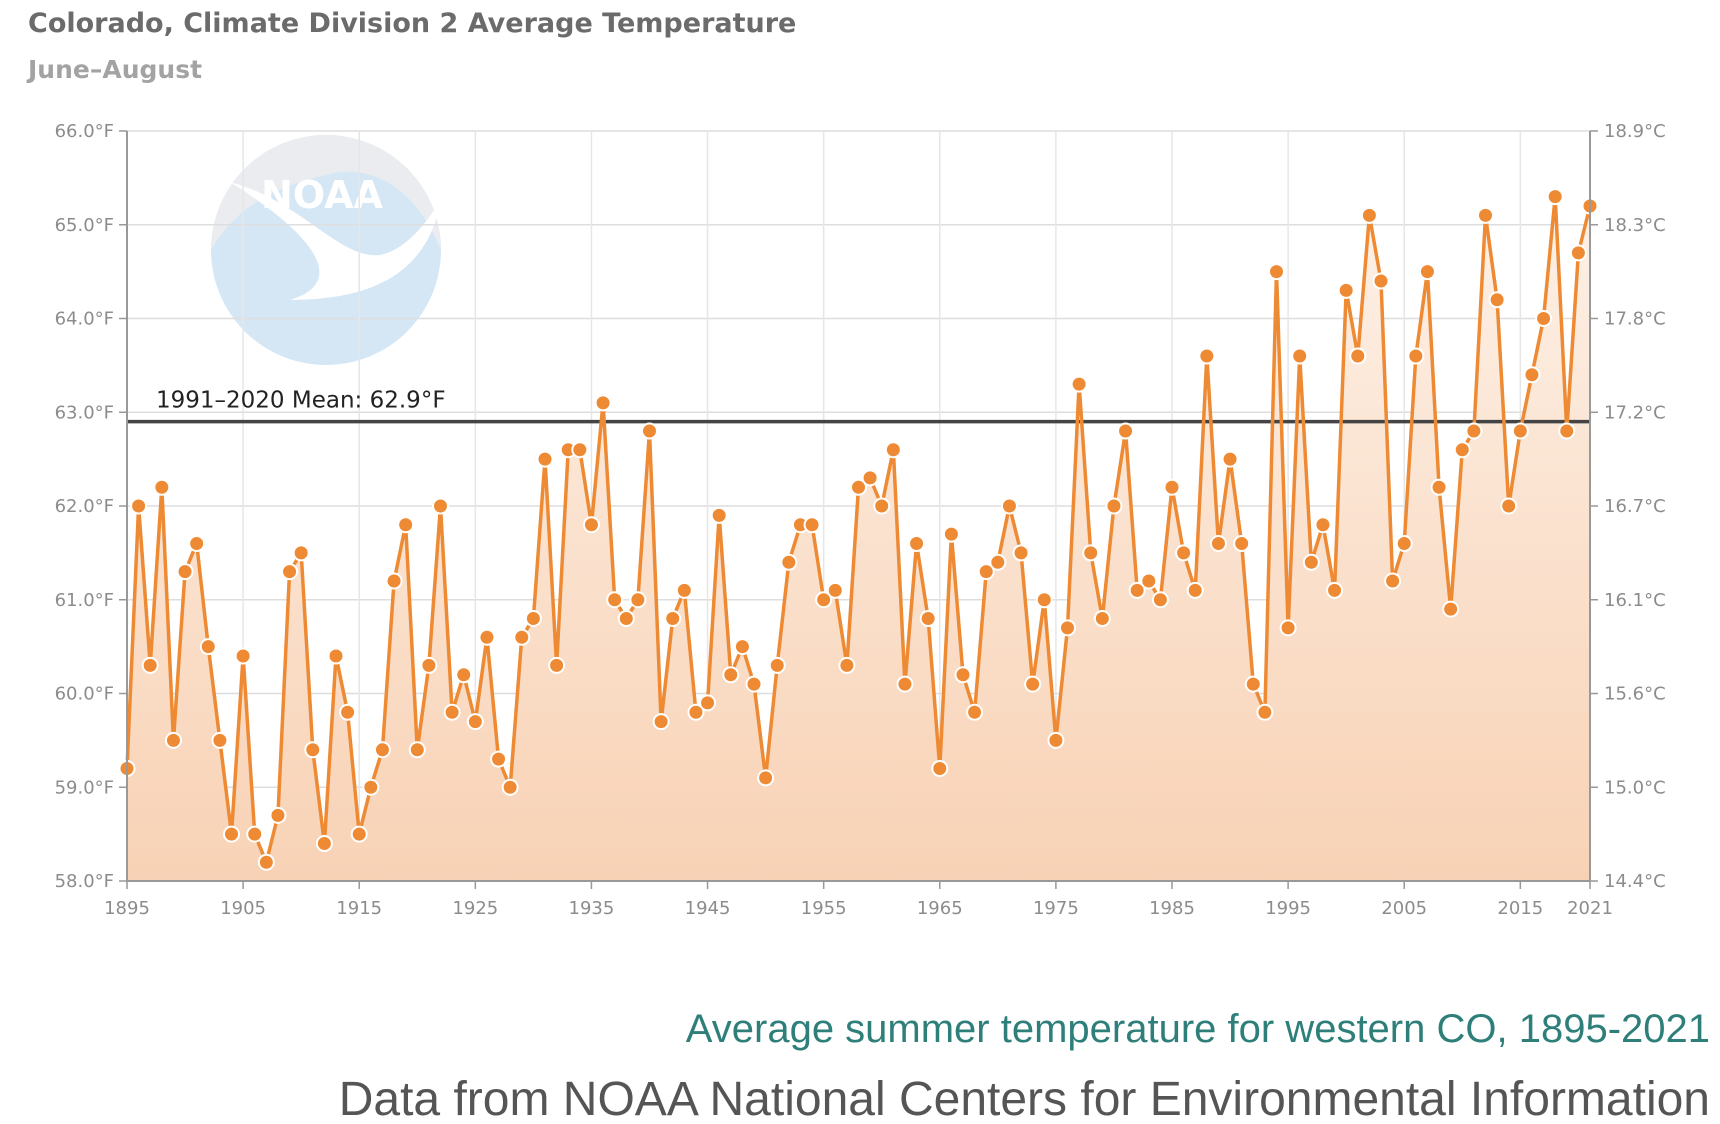  I want to click on y-tick-label-left: 64.0°F, so click(84, 319).